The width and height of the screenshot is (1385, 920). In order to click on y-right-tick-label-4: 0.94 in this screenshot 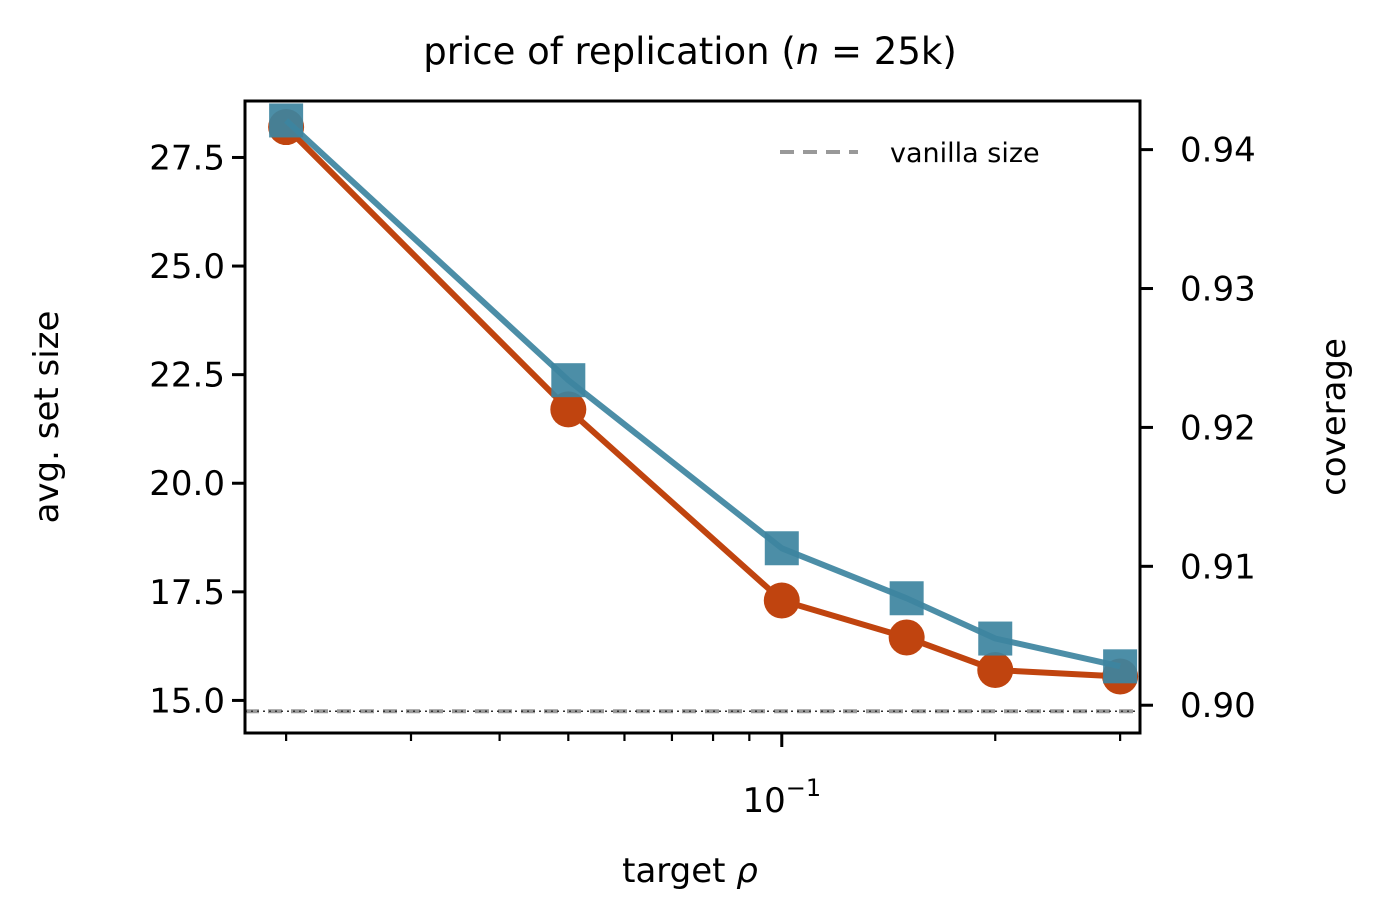, I will do `click(1218, 151)`.